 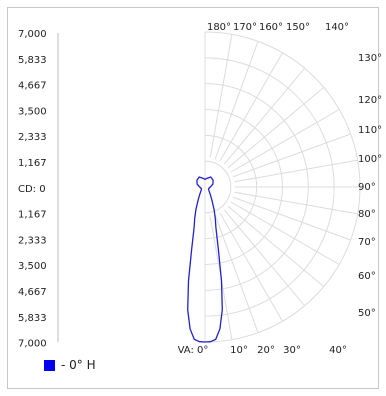 What do you see at coordinates (32, 189) in the screenshot?
I see `cd-tick-label: CD: 0` at bounding box center [32, 189].